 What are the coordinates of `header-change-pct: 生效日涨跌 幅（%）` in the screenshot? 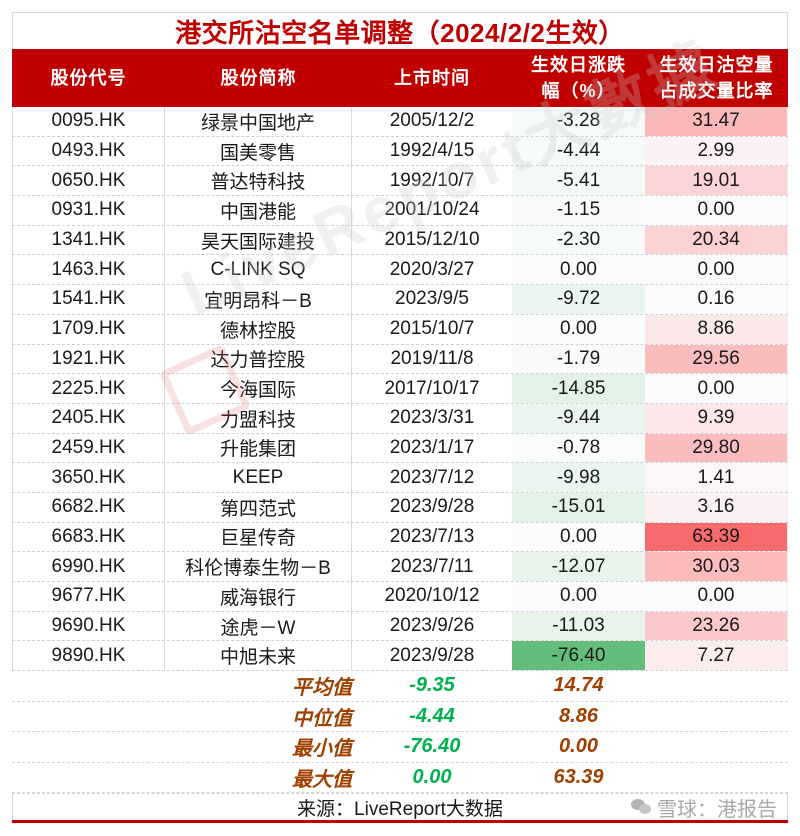 It's located at (578, 78).